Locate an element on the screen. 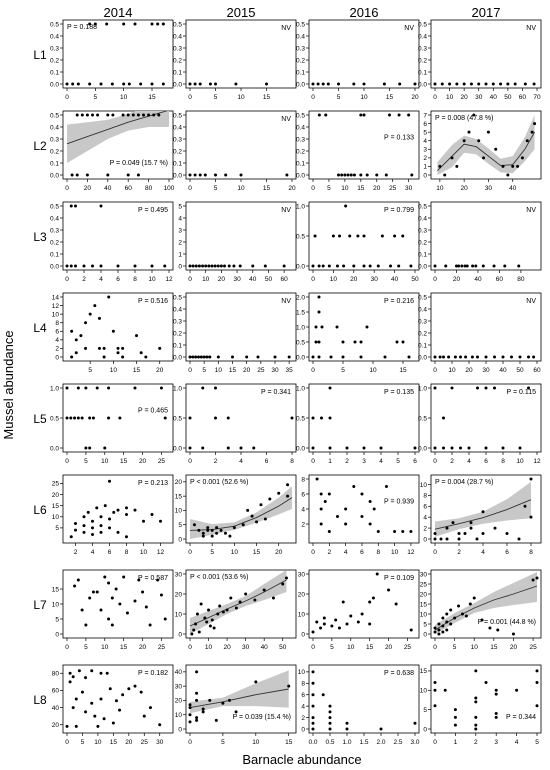 The width and height of the screenshot is (550, 770). y-tick-label: 0.4 is located at coordinates (54, 36).